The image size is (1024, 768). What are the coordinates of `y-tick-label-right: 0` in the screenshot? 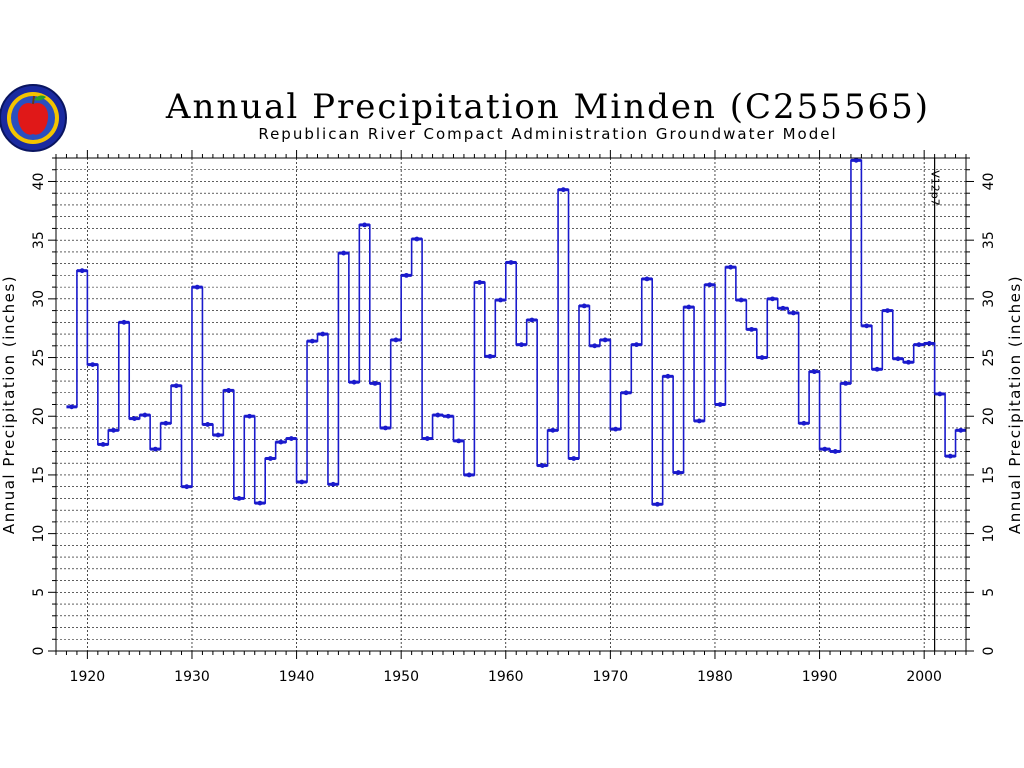 It's located at (989, 651).